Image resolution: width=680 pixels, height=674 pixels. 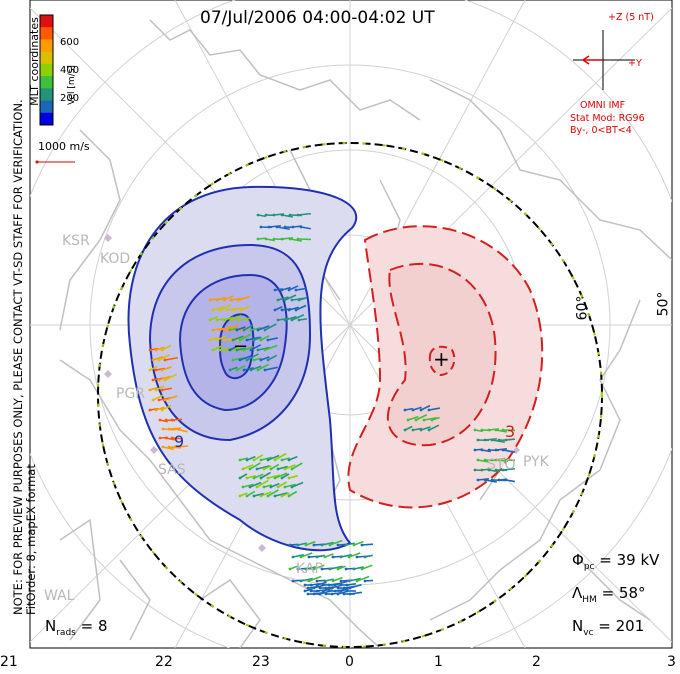 What do you see at coordinates (131, 394) in the screenshot?
I see `station-pgr: PGR` at bounding box center [131, 394].